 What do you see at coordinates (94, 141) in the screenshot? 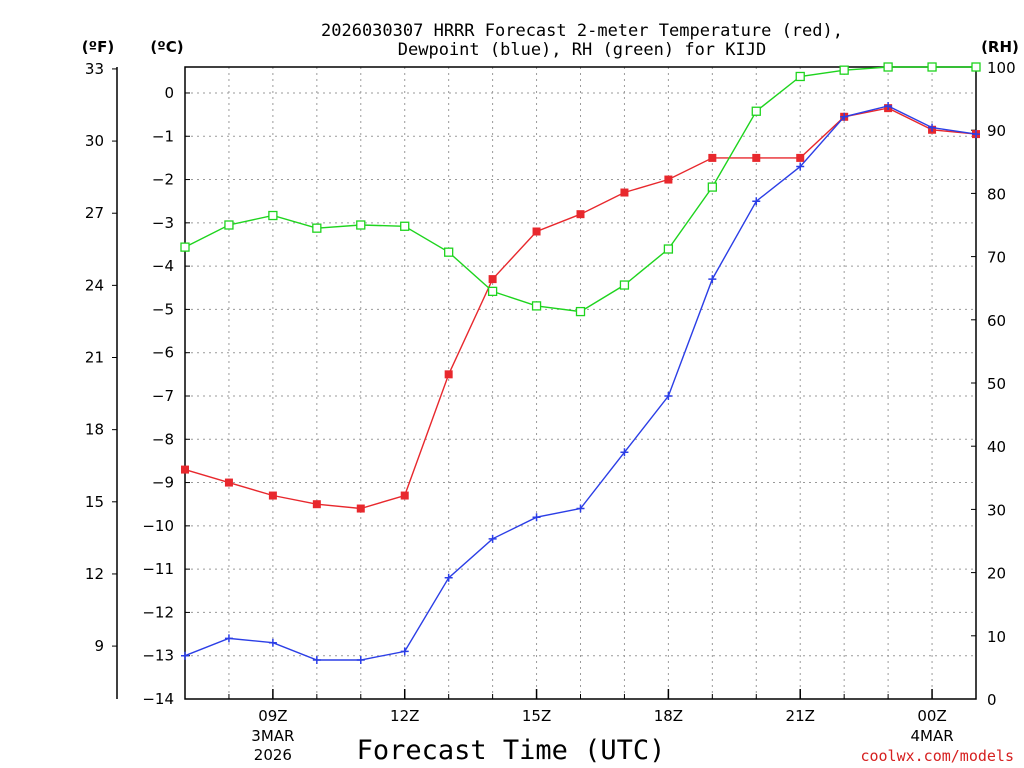
I see `fahrenheit-tick-label: 30` at bounding box center [94, 141].